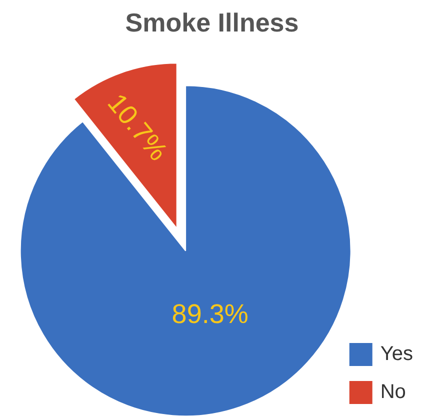 The width and height of the screenshot is (423, 417). What do you see at coordinates (212, 23) in the screenshot?
I see `chart-title: Smoke Illness` at bounding box center [212, 23].